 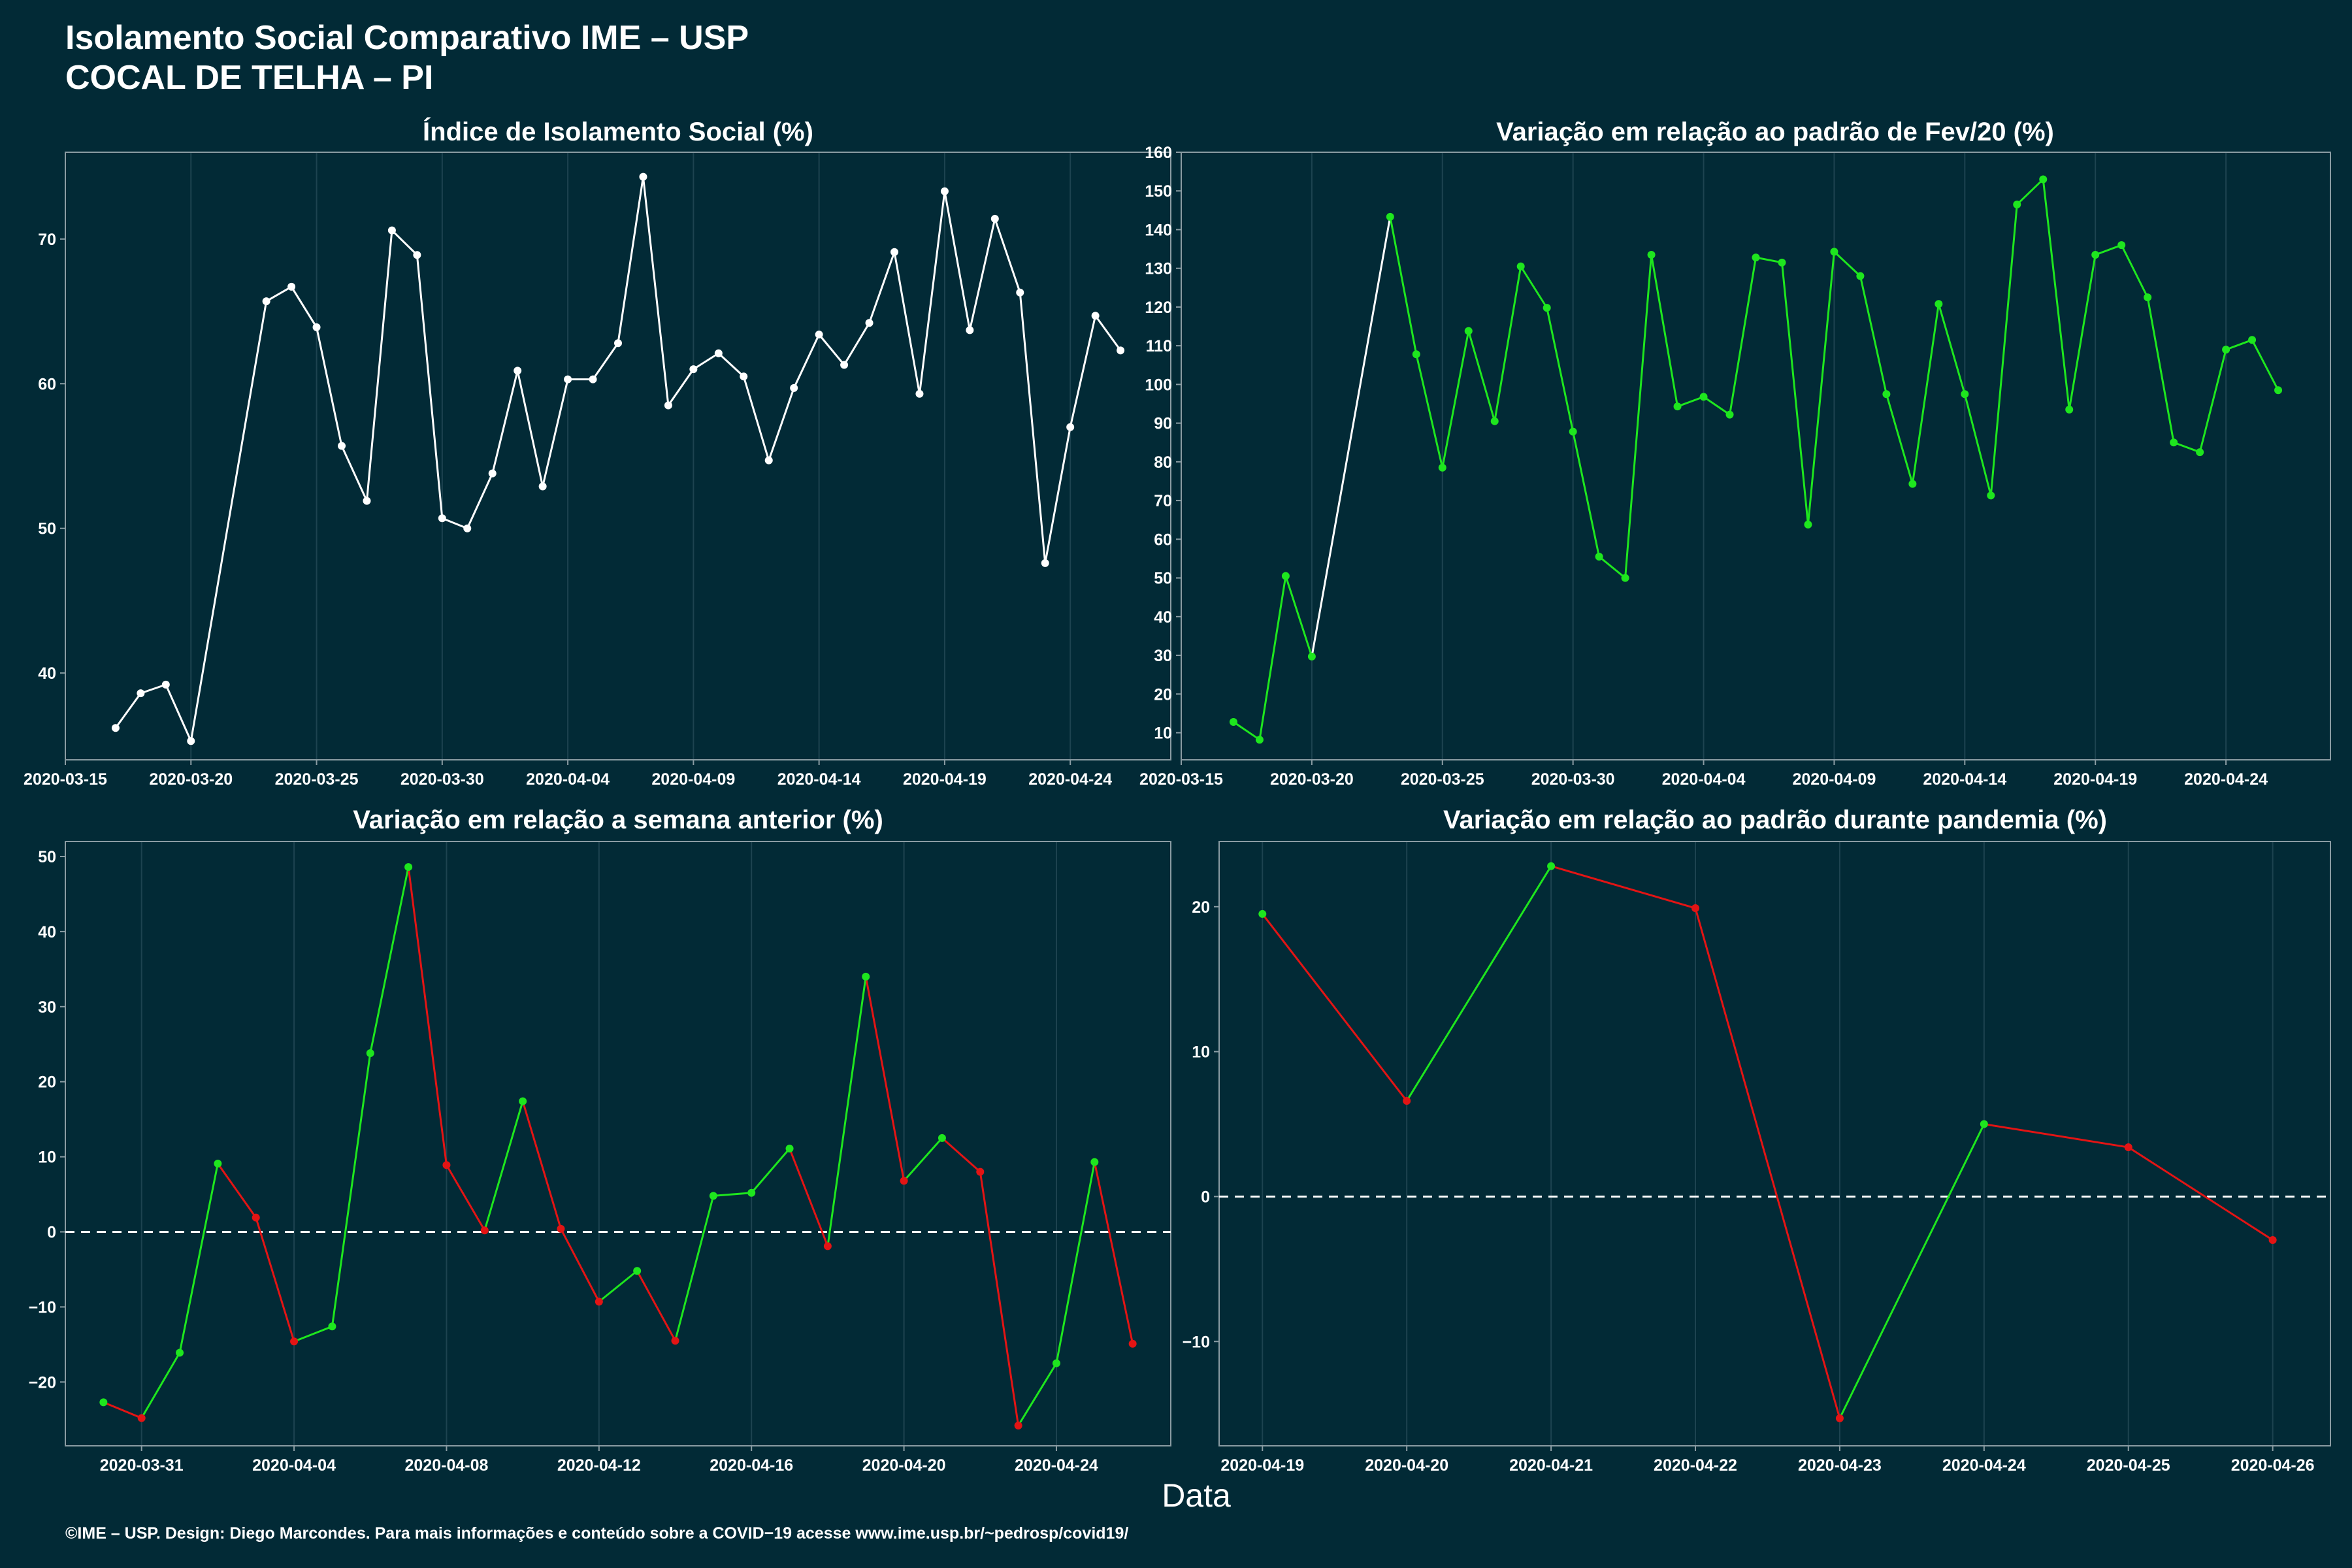 What do you see at coordinates (1158, 385) in the screenshot?
I see `y-tick-label: 100` at bounding box center [1158, 385].